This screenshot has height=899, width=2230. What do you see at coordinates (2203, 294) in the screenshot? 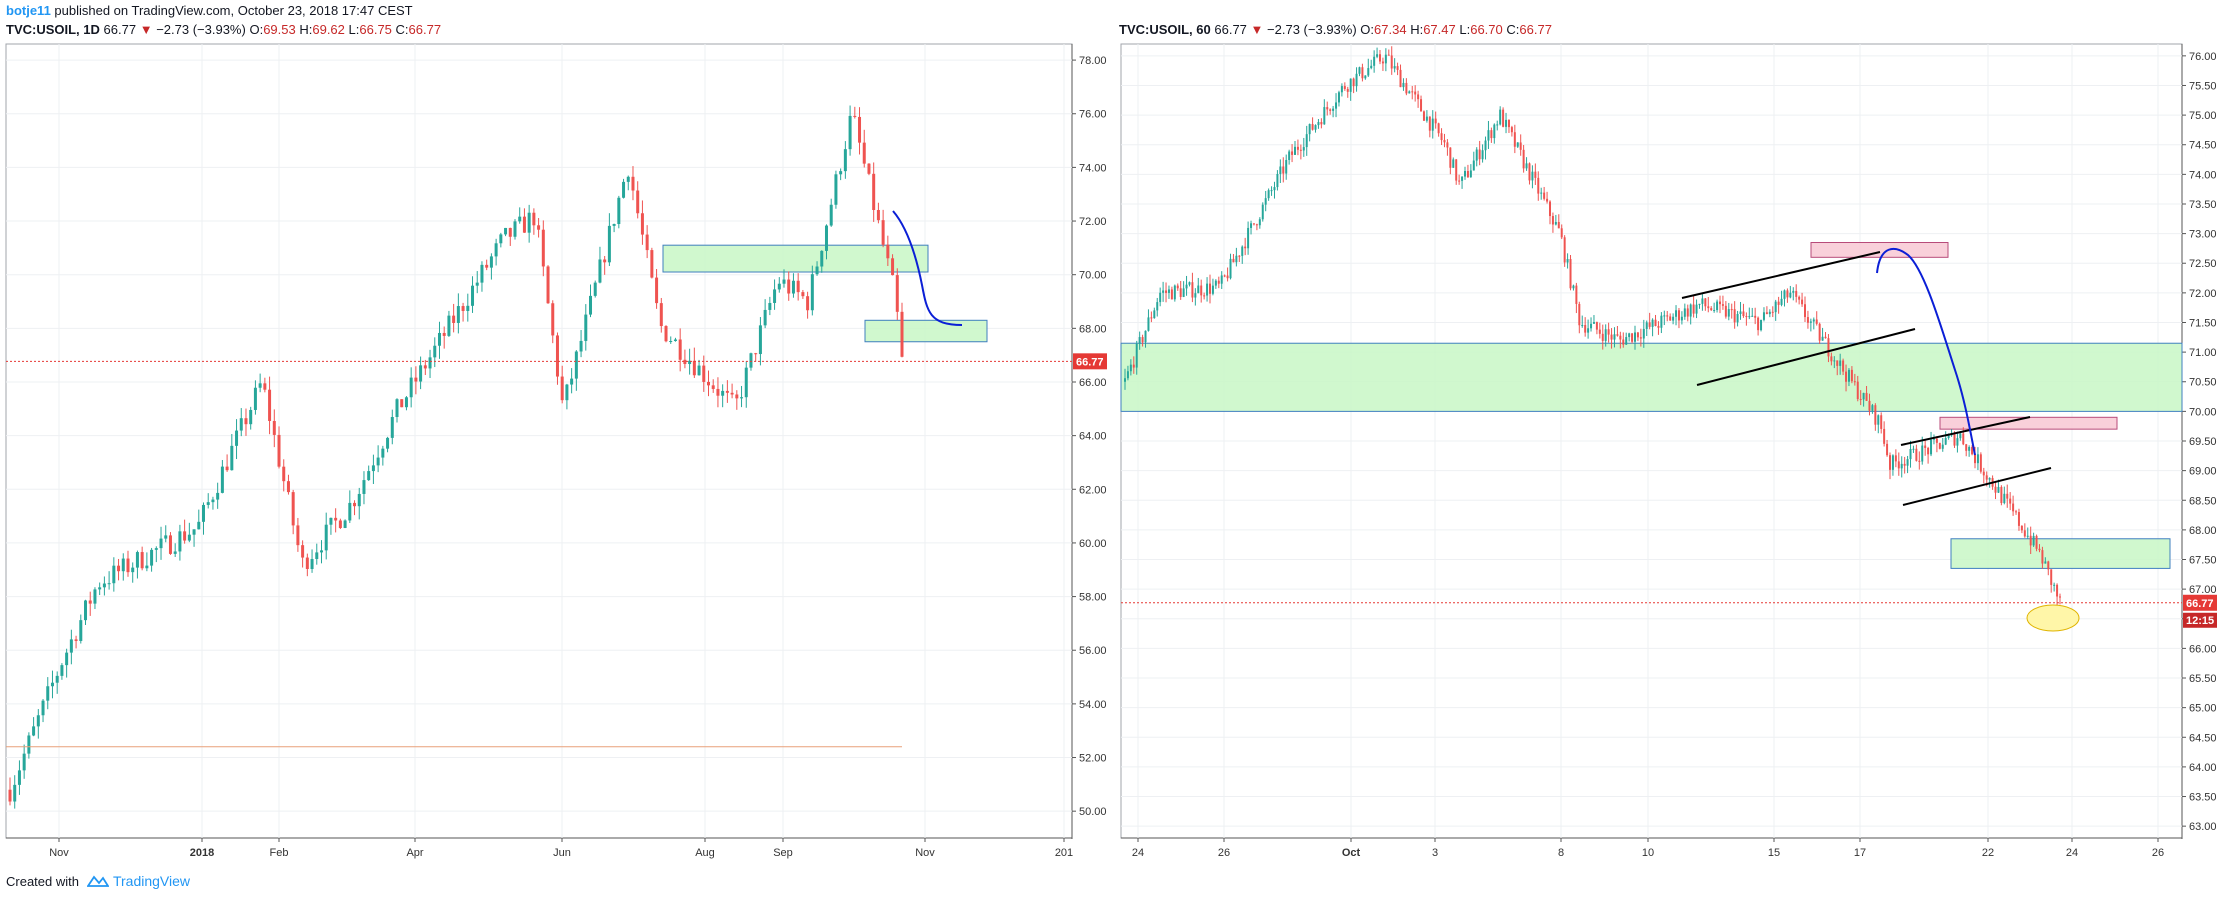
I see `right-y-tick-label: 72.00` at bounding box center [2203, 294].